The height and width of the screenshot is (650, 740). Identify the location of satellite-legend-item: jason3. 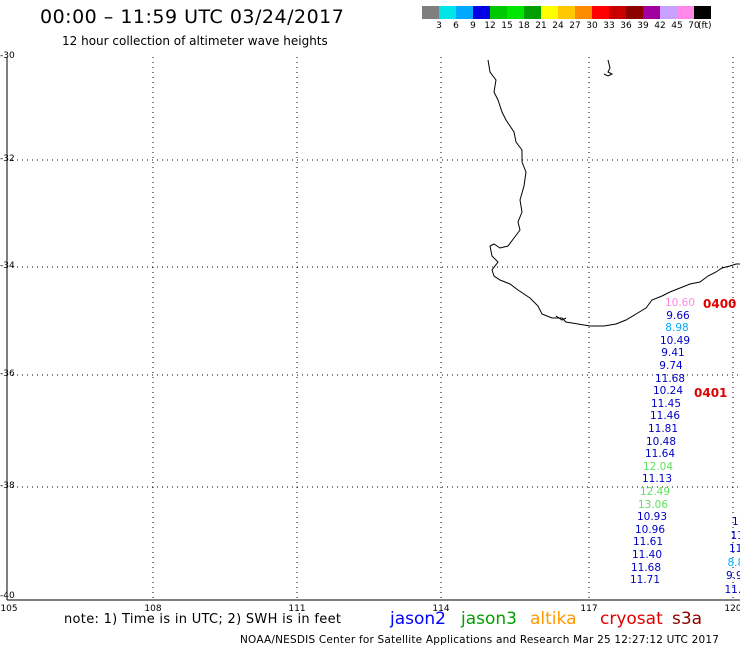
(489, 619).